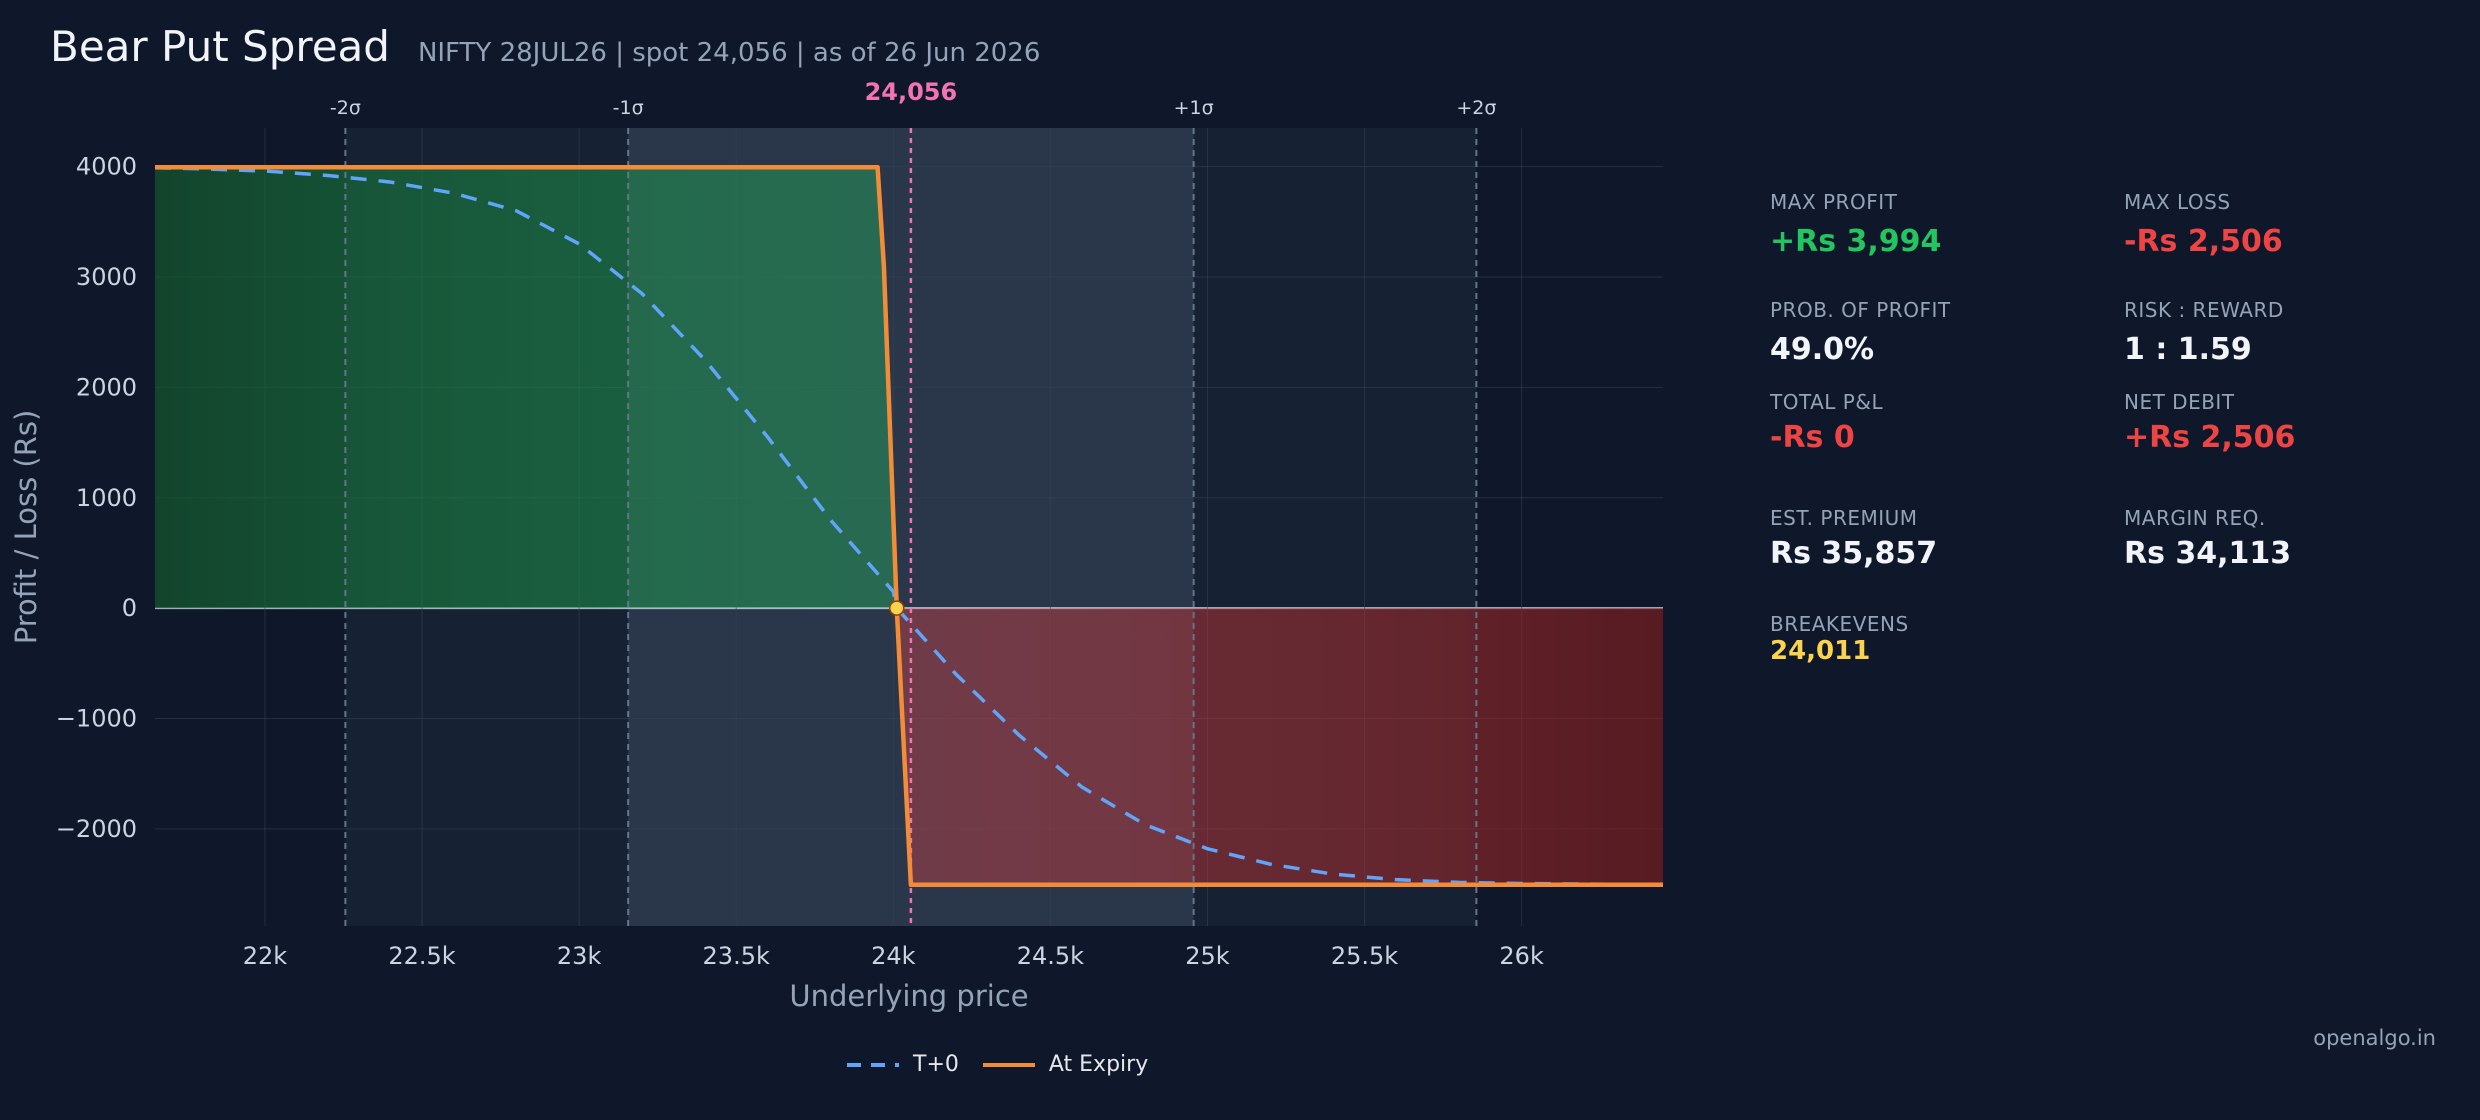  What do you see at coordinates (2374, 1038) in the screenshot?
I see `brand-label: openalgo.in` at bounding box center [2374, 1038].